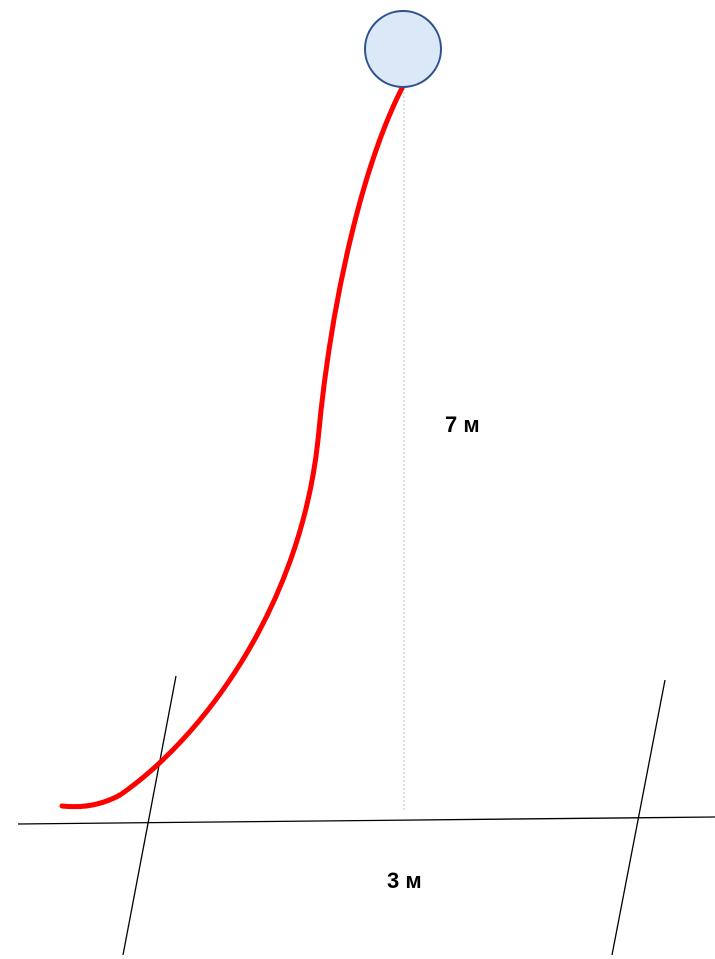 The width and height of the screenshot is (715, 959). Describe the element at coordinates (404, 880) in the screenshot. I see `width-label: 3 м` at that location.